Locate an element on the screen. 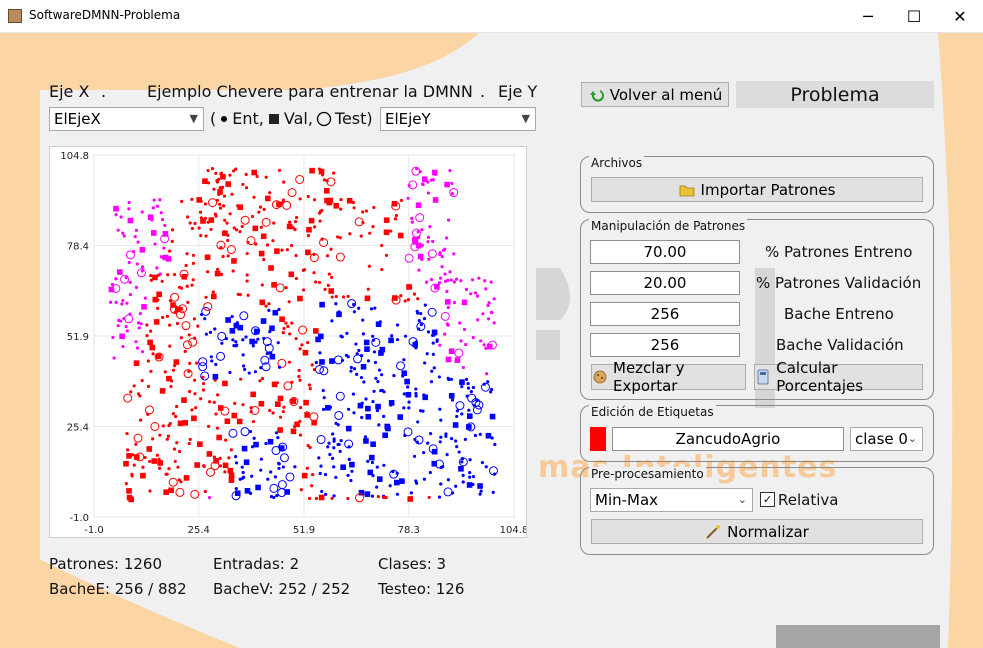  class-select: clase 0 ⌄ is located at coordinates (886, 439).